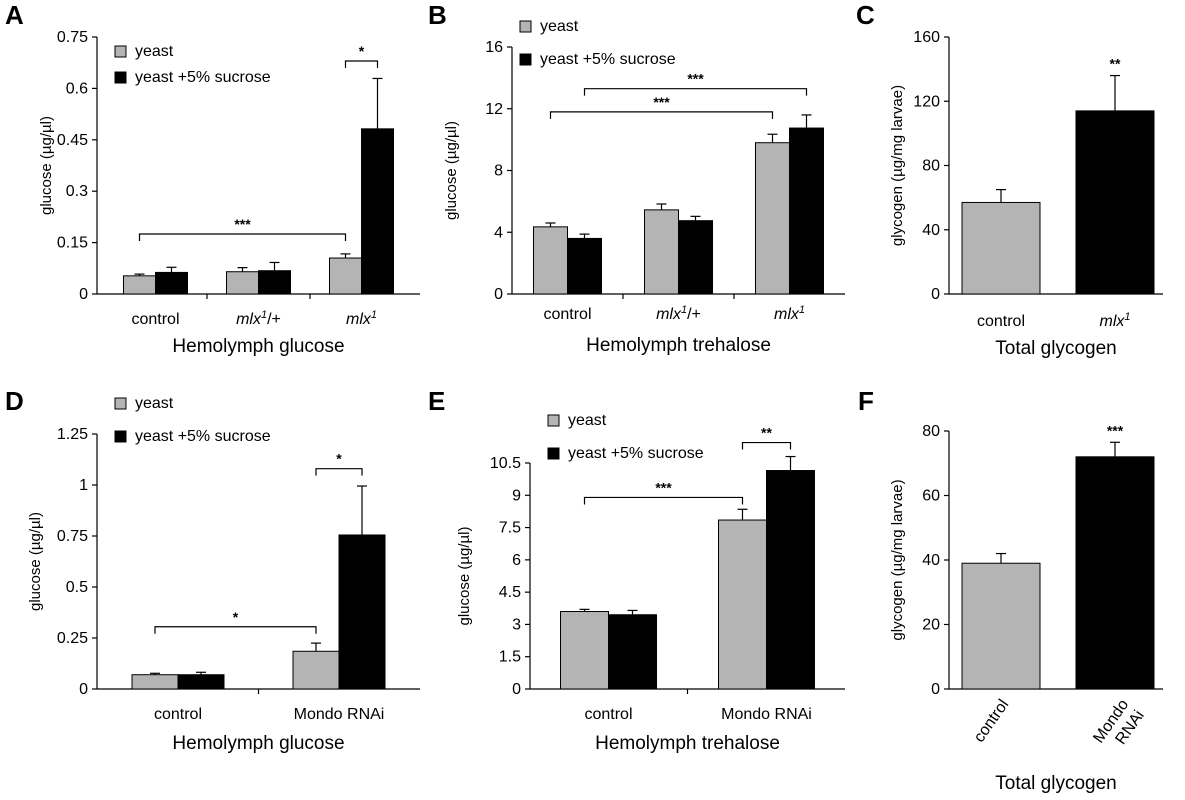  I want to click on y-tick-label: 0.6, so click(77, 88).